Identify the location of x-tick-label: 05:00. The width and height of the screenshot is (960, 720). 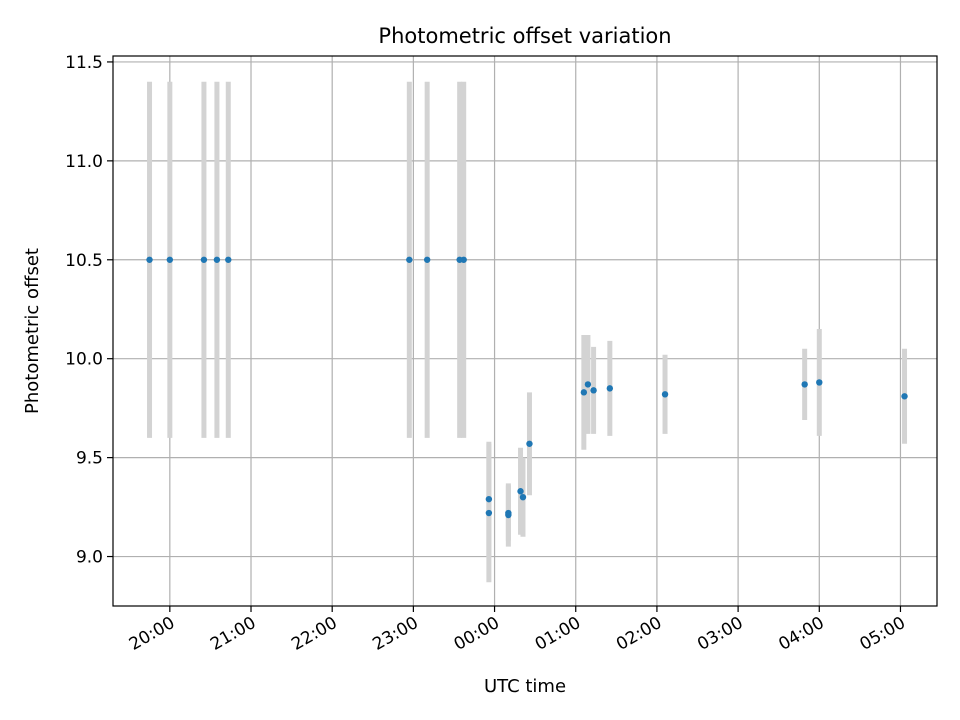
(883, 634).